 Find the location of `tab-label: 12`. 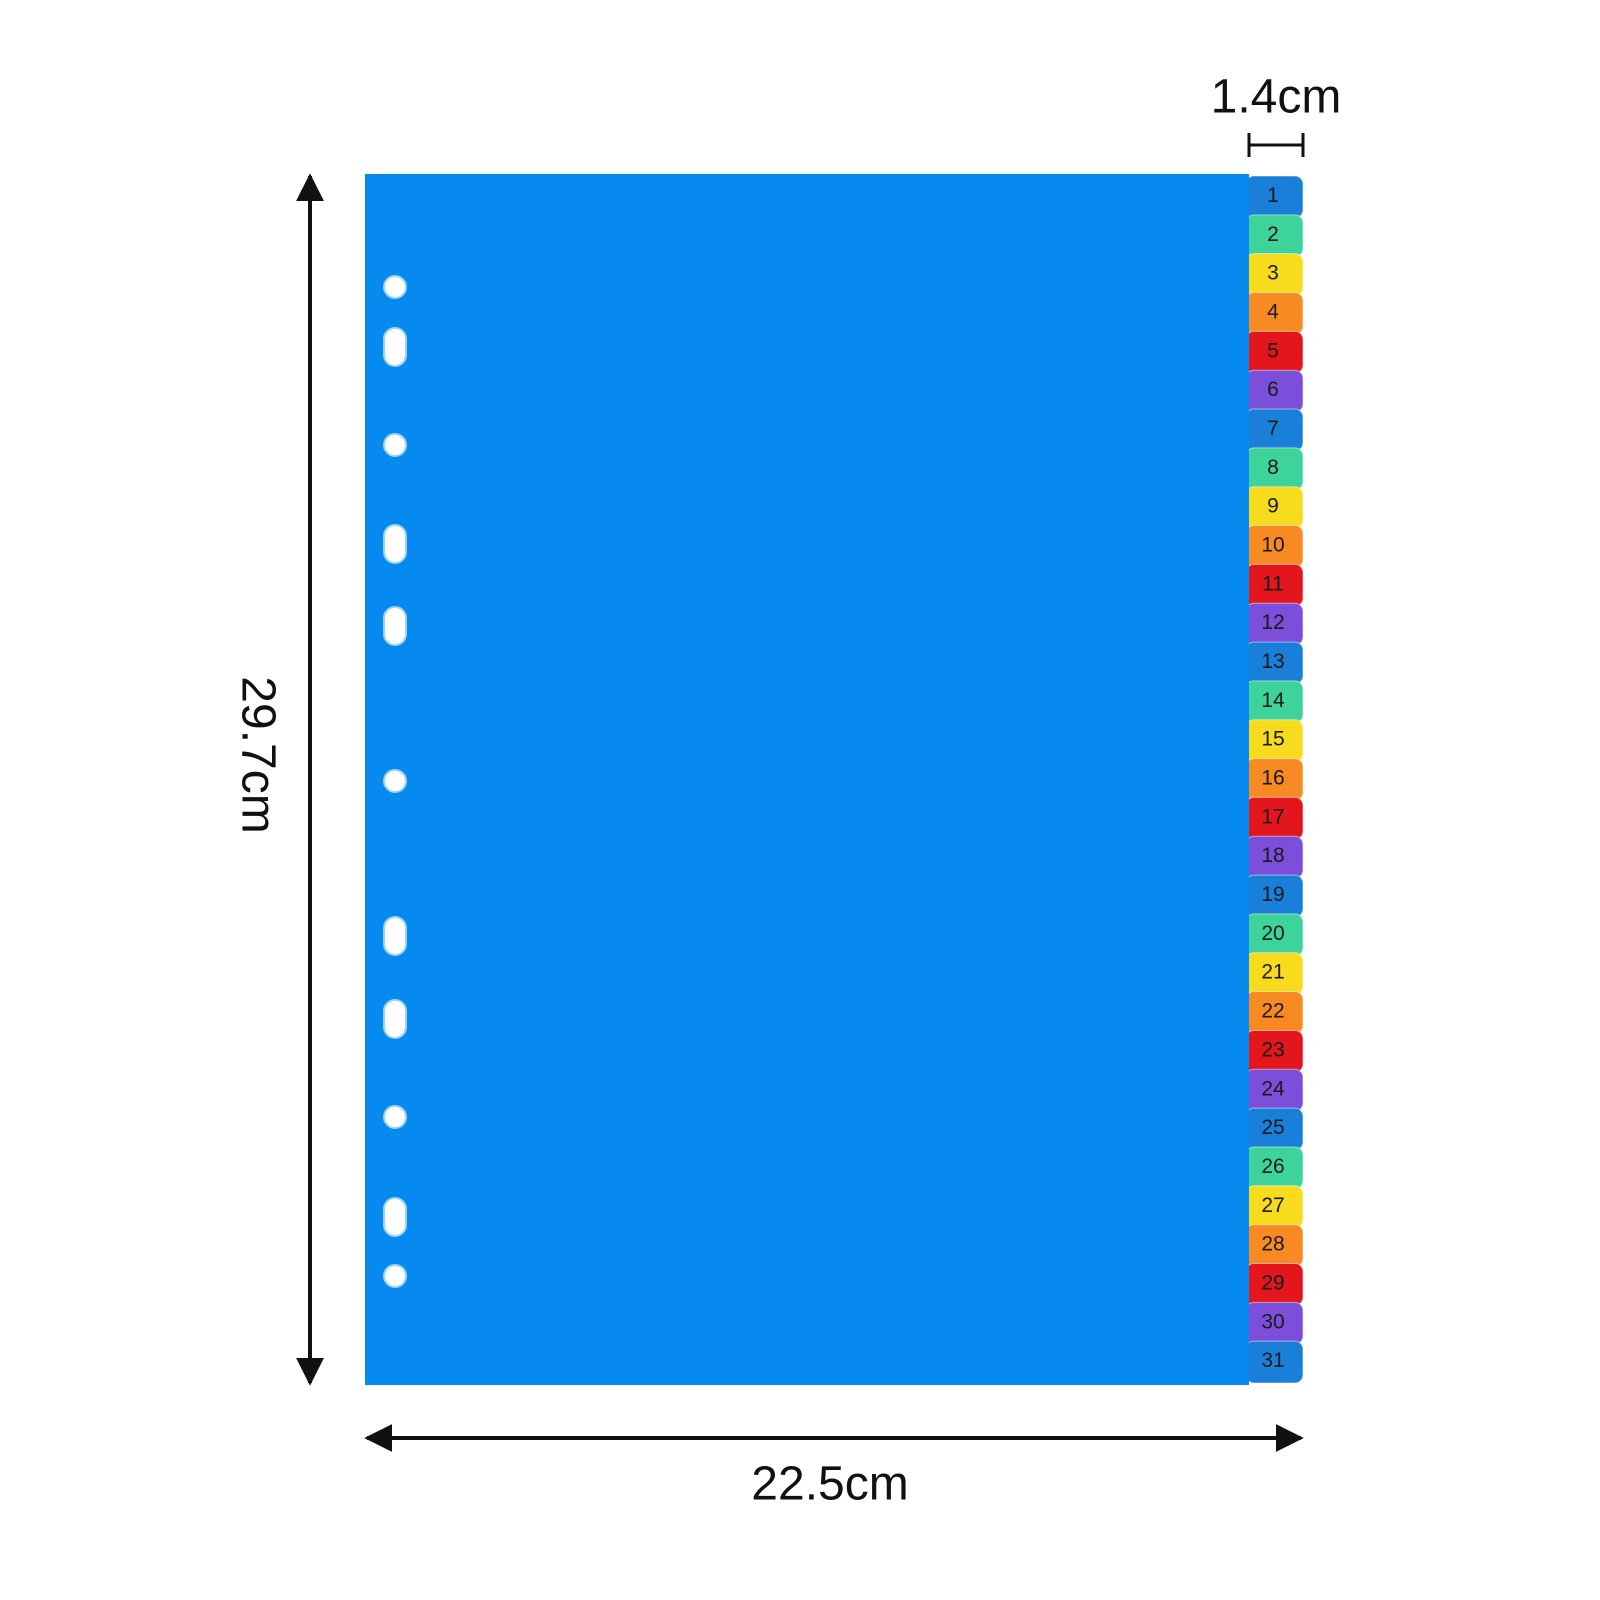

tab-label: 12 is located at coordinates (1272, 622).